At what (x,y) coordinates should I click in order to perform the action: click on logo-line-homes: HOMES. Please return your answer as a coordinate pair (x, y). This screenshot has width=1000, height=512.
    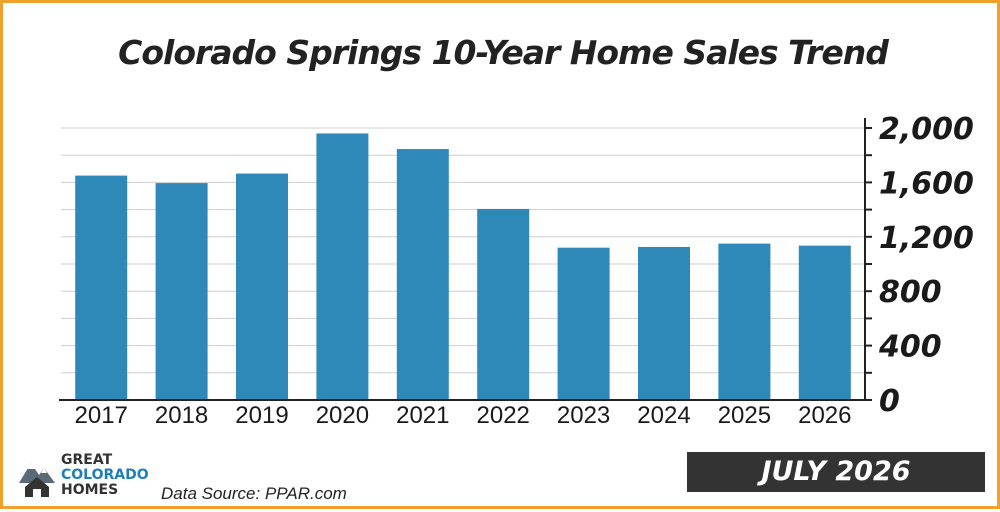
    Looking at the image, I should click on (90, 490).